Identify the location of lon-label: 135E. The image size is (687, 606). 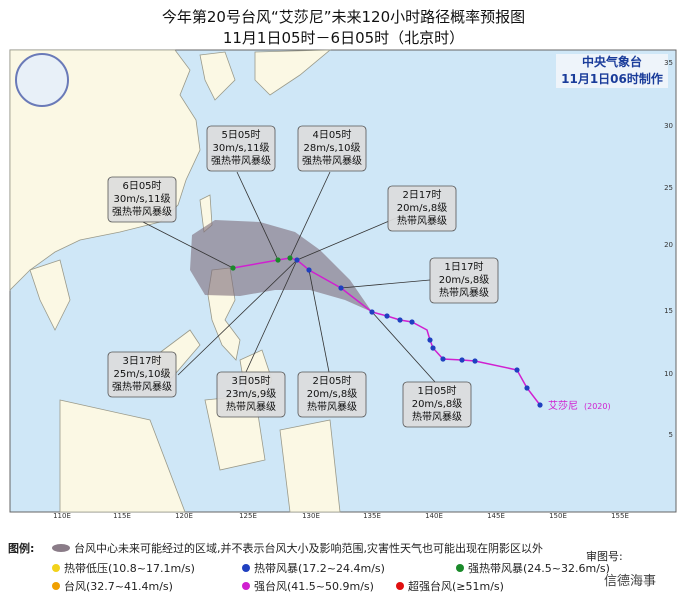
(372, 516).